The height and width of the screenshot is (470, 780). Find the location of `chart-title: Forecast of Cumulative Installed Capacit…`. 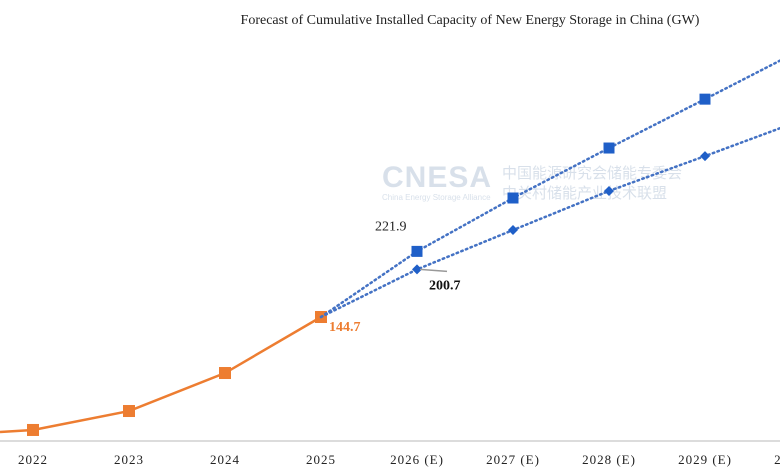

chart-title: Forecast of Cumulative Installed Capacit… is located at coordinates (470, 20).